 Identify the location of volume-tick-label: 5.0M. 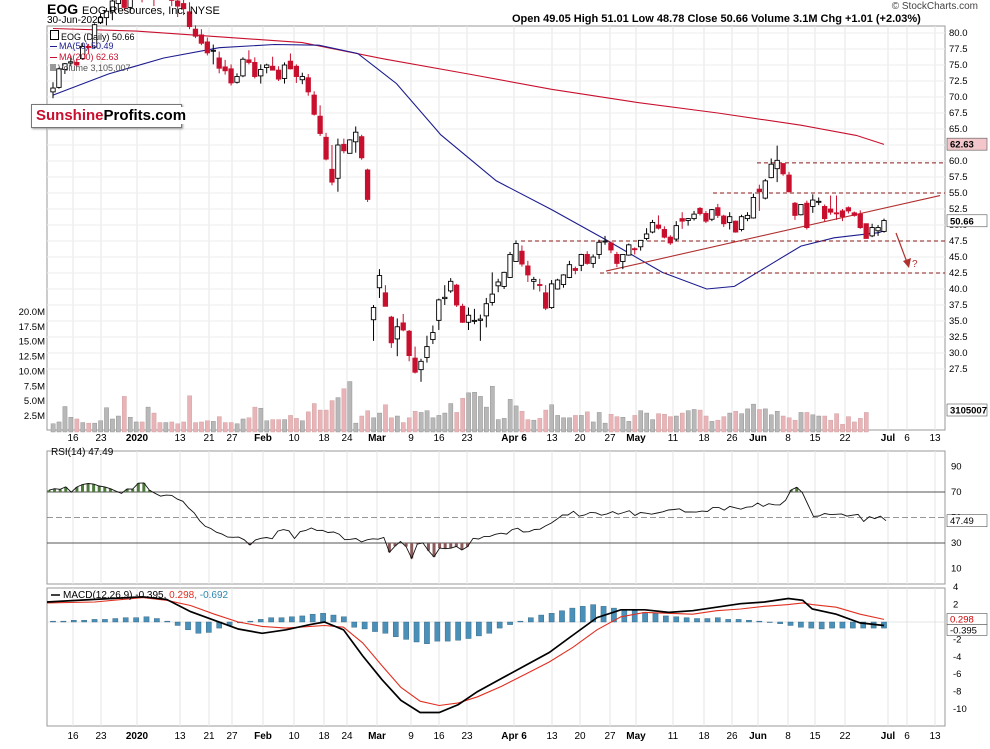
(34, 401).